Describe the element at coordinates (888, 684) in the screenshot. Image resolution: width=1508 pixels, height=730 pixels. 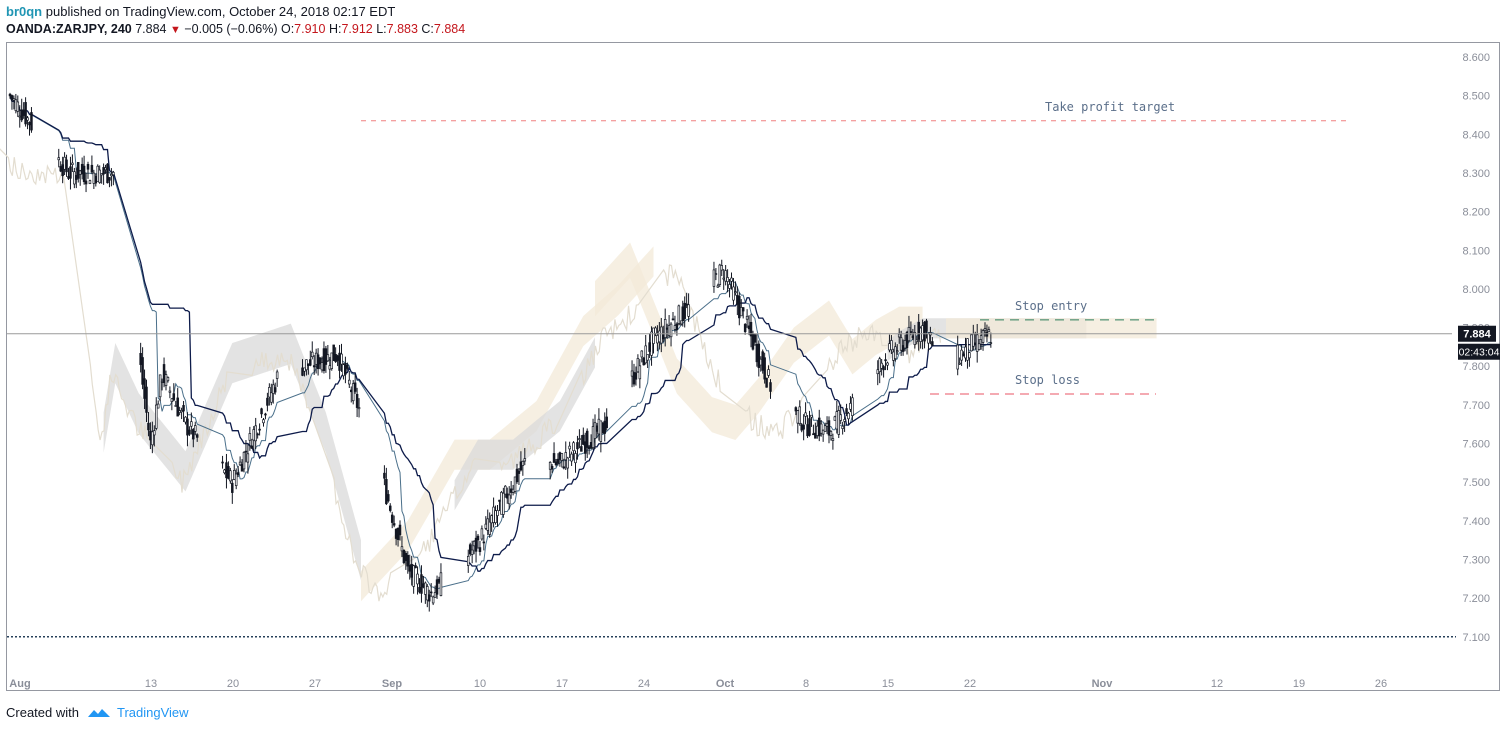
I see `x-axis-tick-label: 15` at that location.